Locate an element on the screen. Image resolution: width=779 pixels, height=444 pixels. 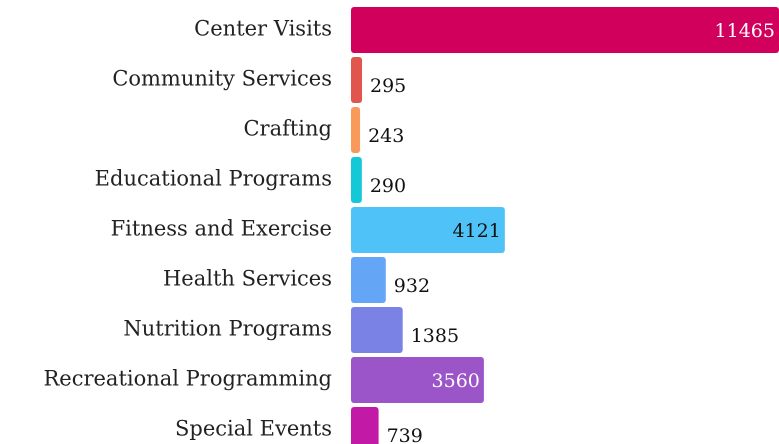
category-label: Crafting is located at coordinates (287, 129).